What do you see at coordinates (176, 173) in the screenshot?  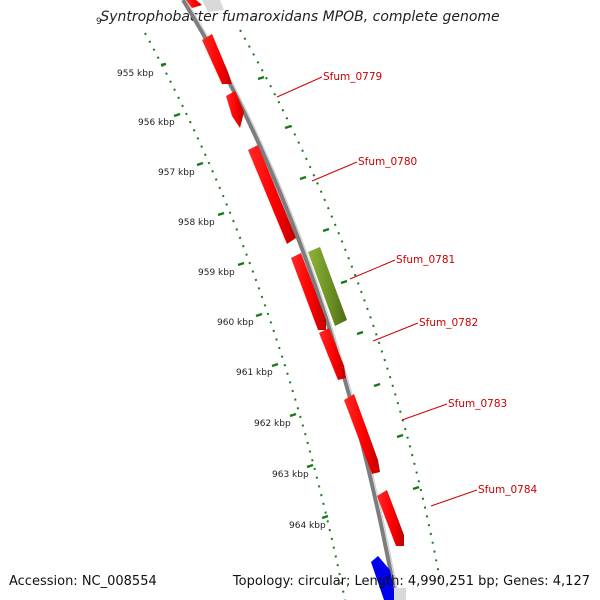 I see `tick-label: 957 kbp` at bounding box center [176, 173].